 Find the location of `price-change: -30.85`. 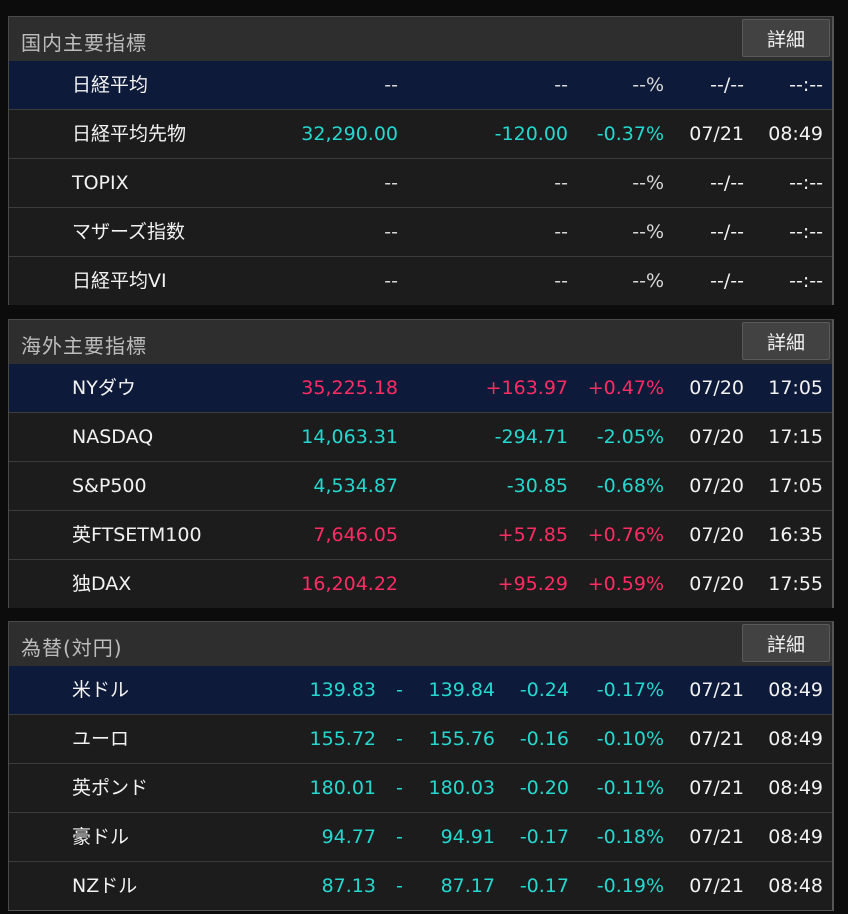

price-change: -30.85 is located at coordinates (537, 486).